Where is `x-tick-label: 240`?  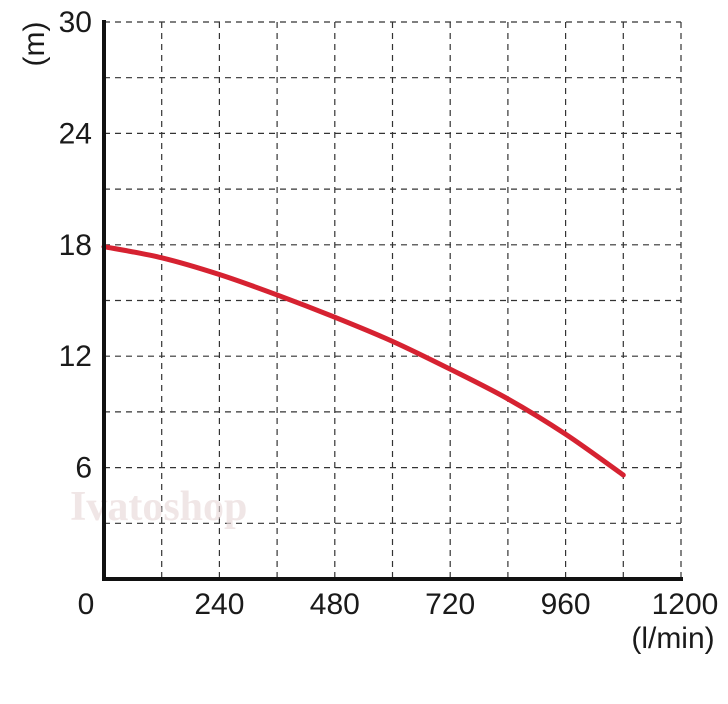
x-tick-label: 240 is located at coordinates (219, 604).